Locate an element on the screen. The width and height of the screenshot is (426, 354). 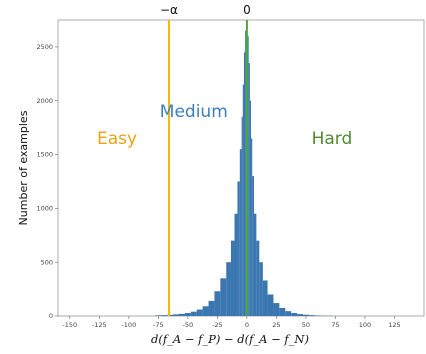
y-tick-label: 0 is located at coordinates (51, 316).